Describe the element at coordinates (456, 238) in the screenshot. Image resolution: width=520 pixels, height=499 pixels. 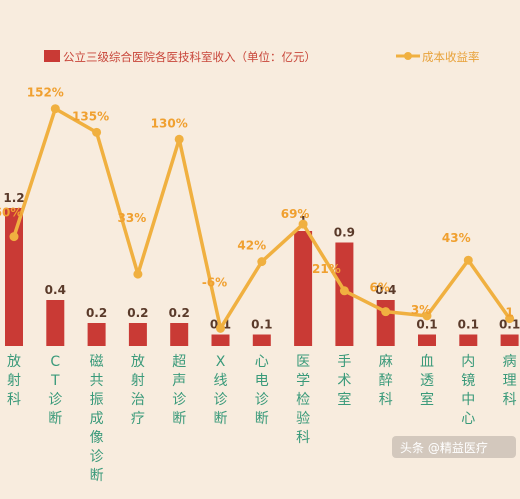
I see `rate-value-label: 43%` at that location.